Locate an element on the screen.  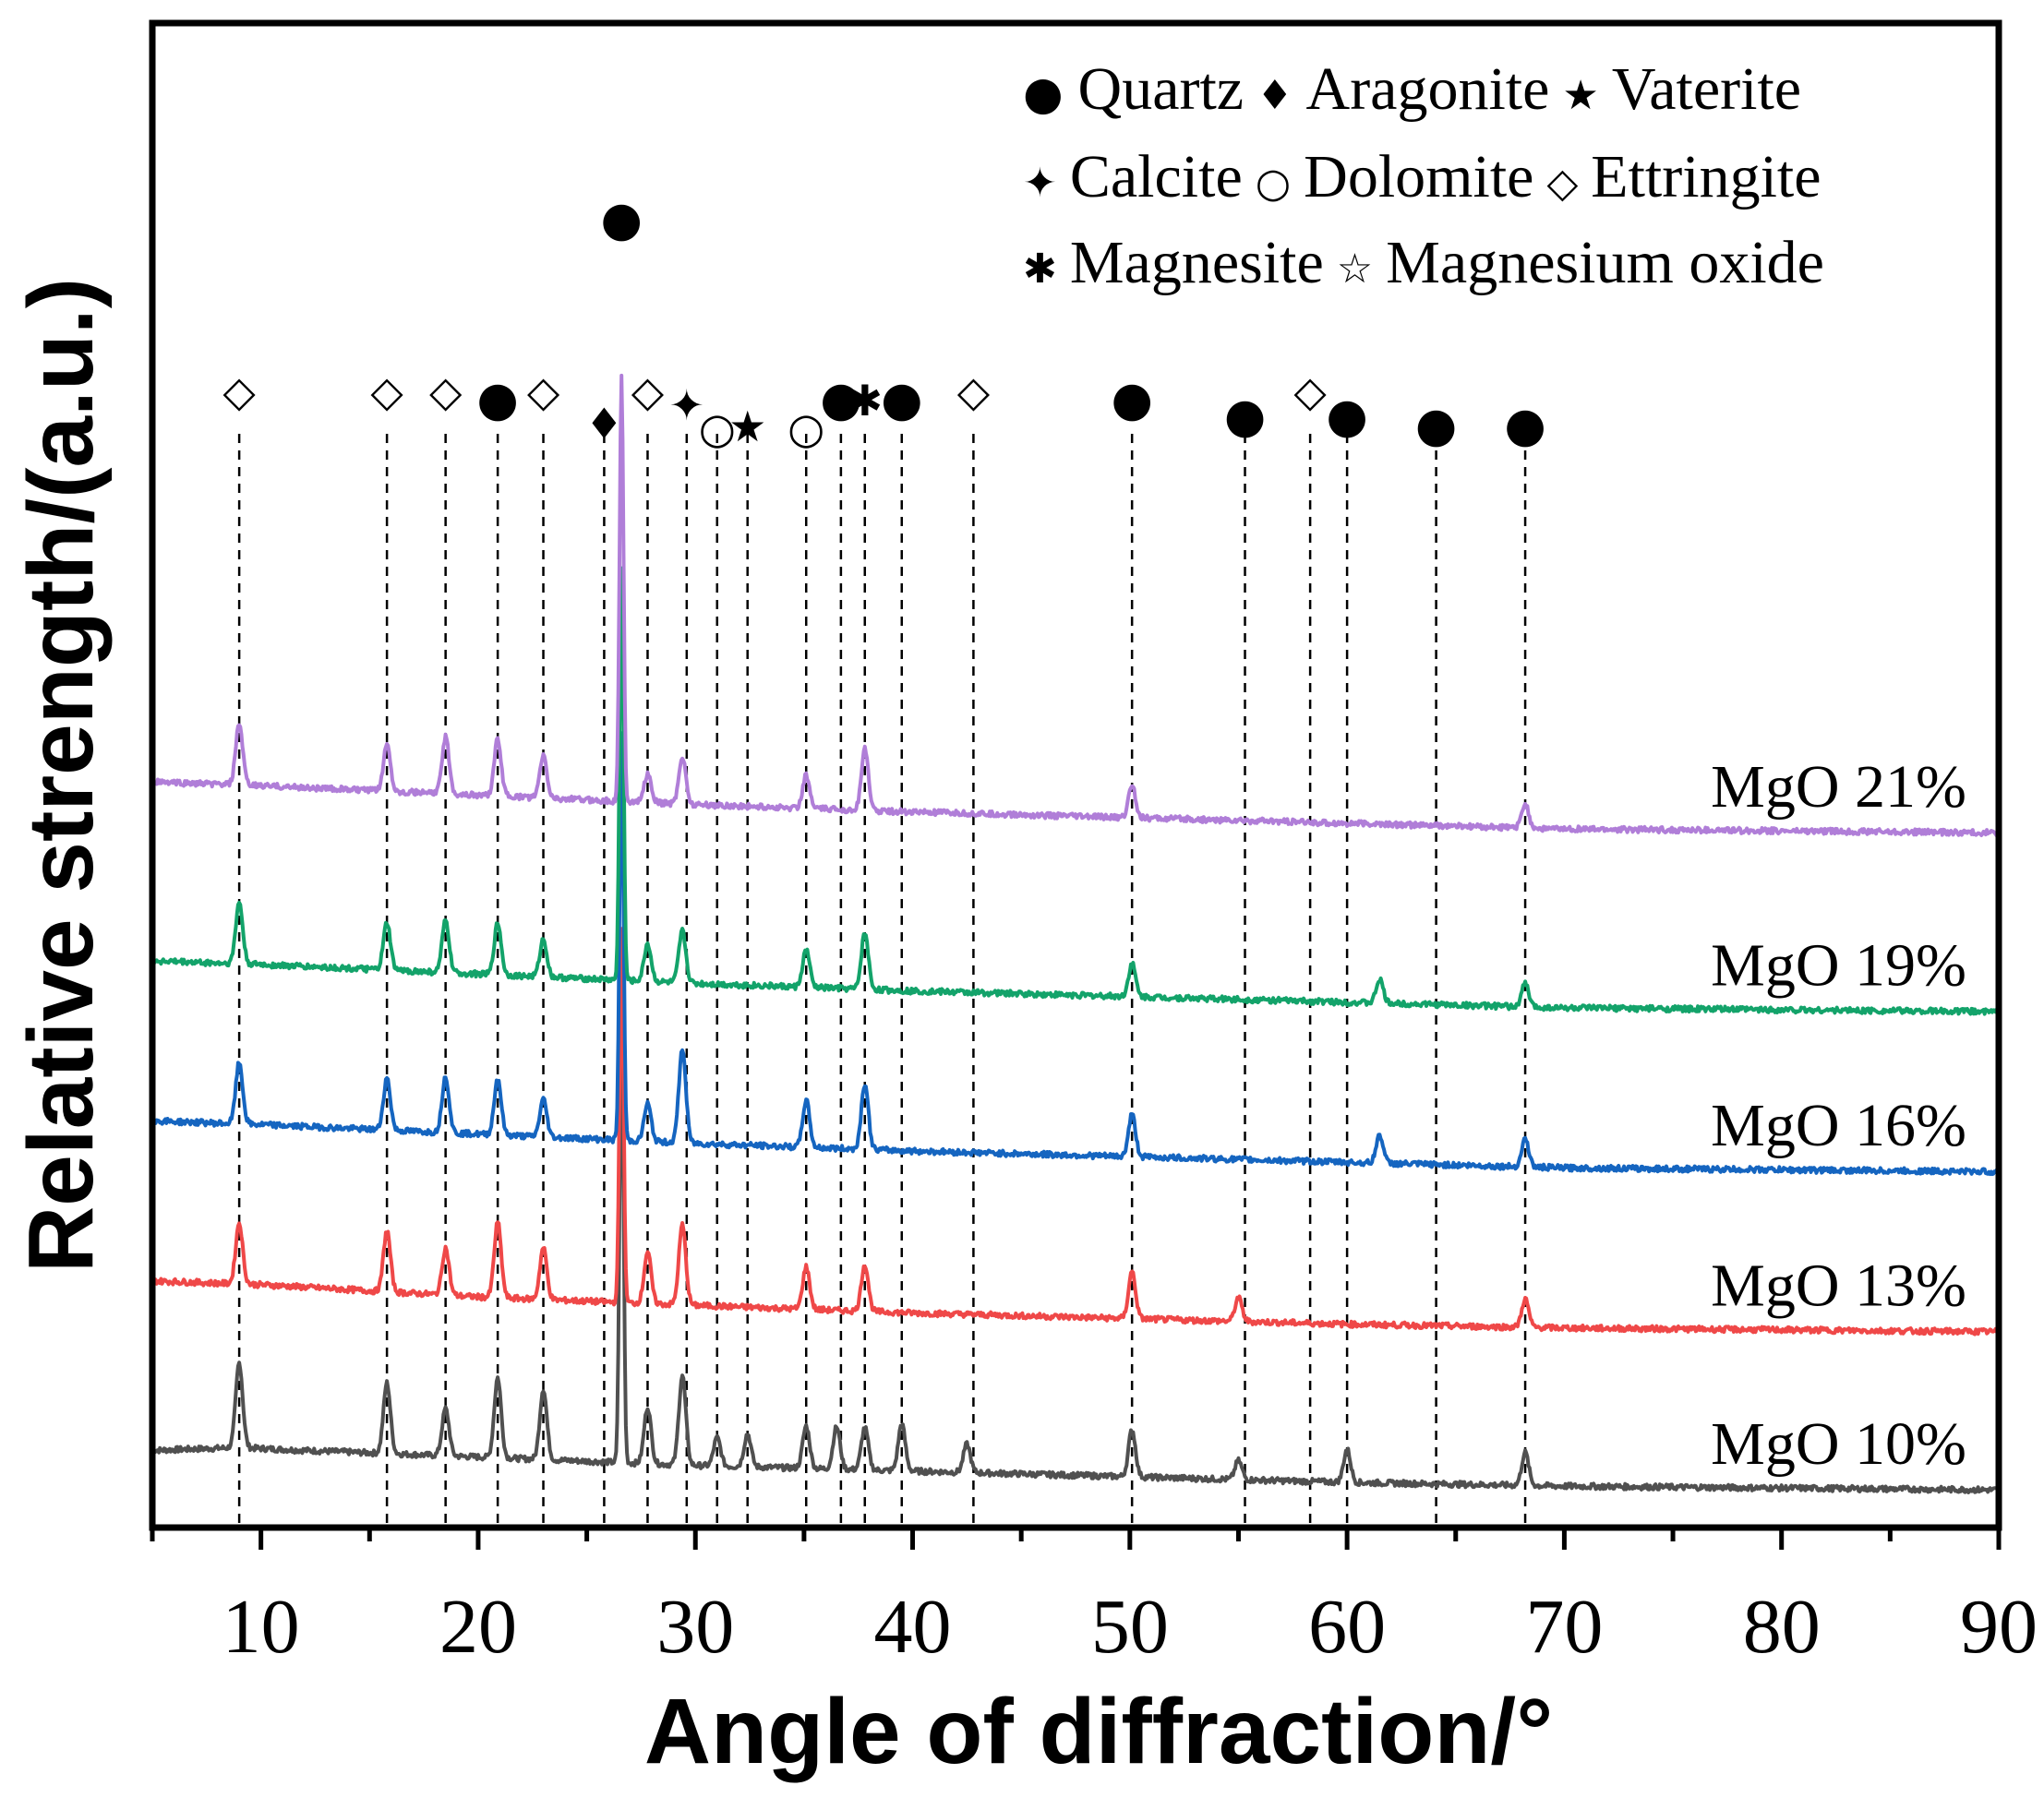
legend-label-ettringite: Ettringite is located at coordinates (1706, 176).